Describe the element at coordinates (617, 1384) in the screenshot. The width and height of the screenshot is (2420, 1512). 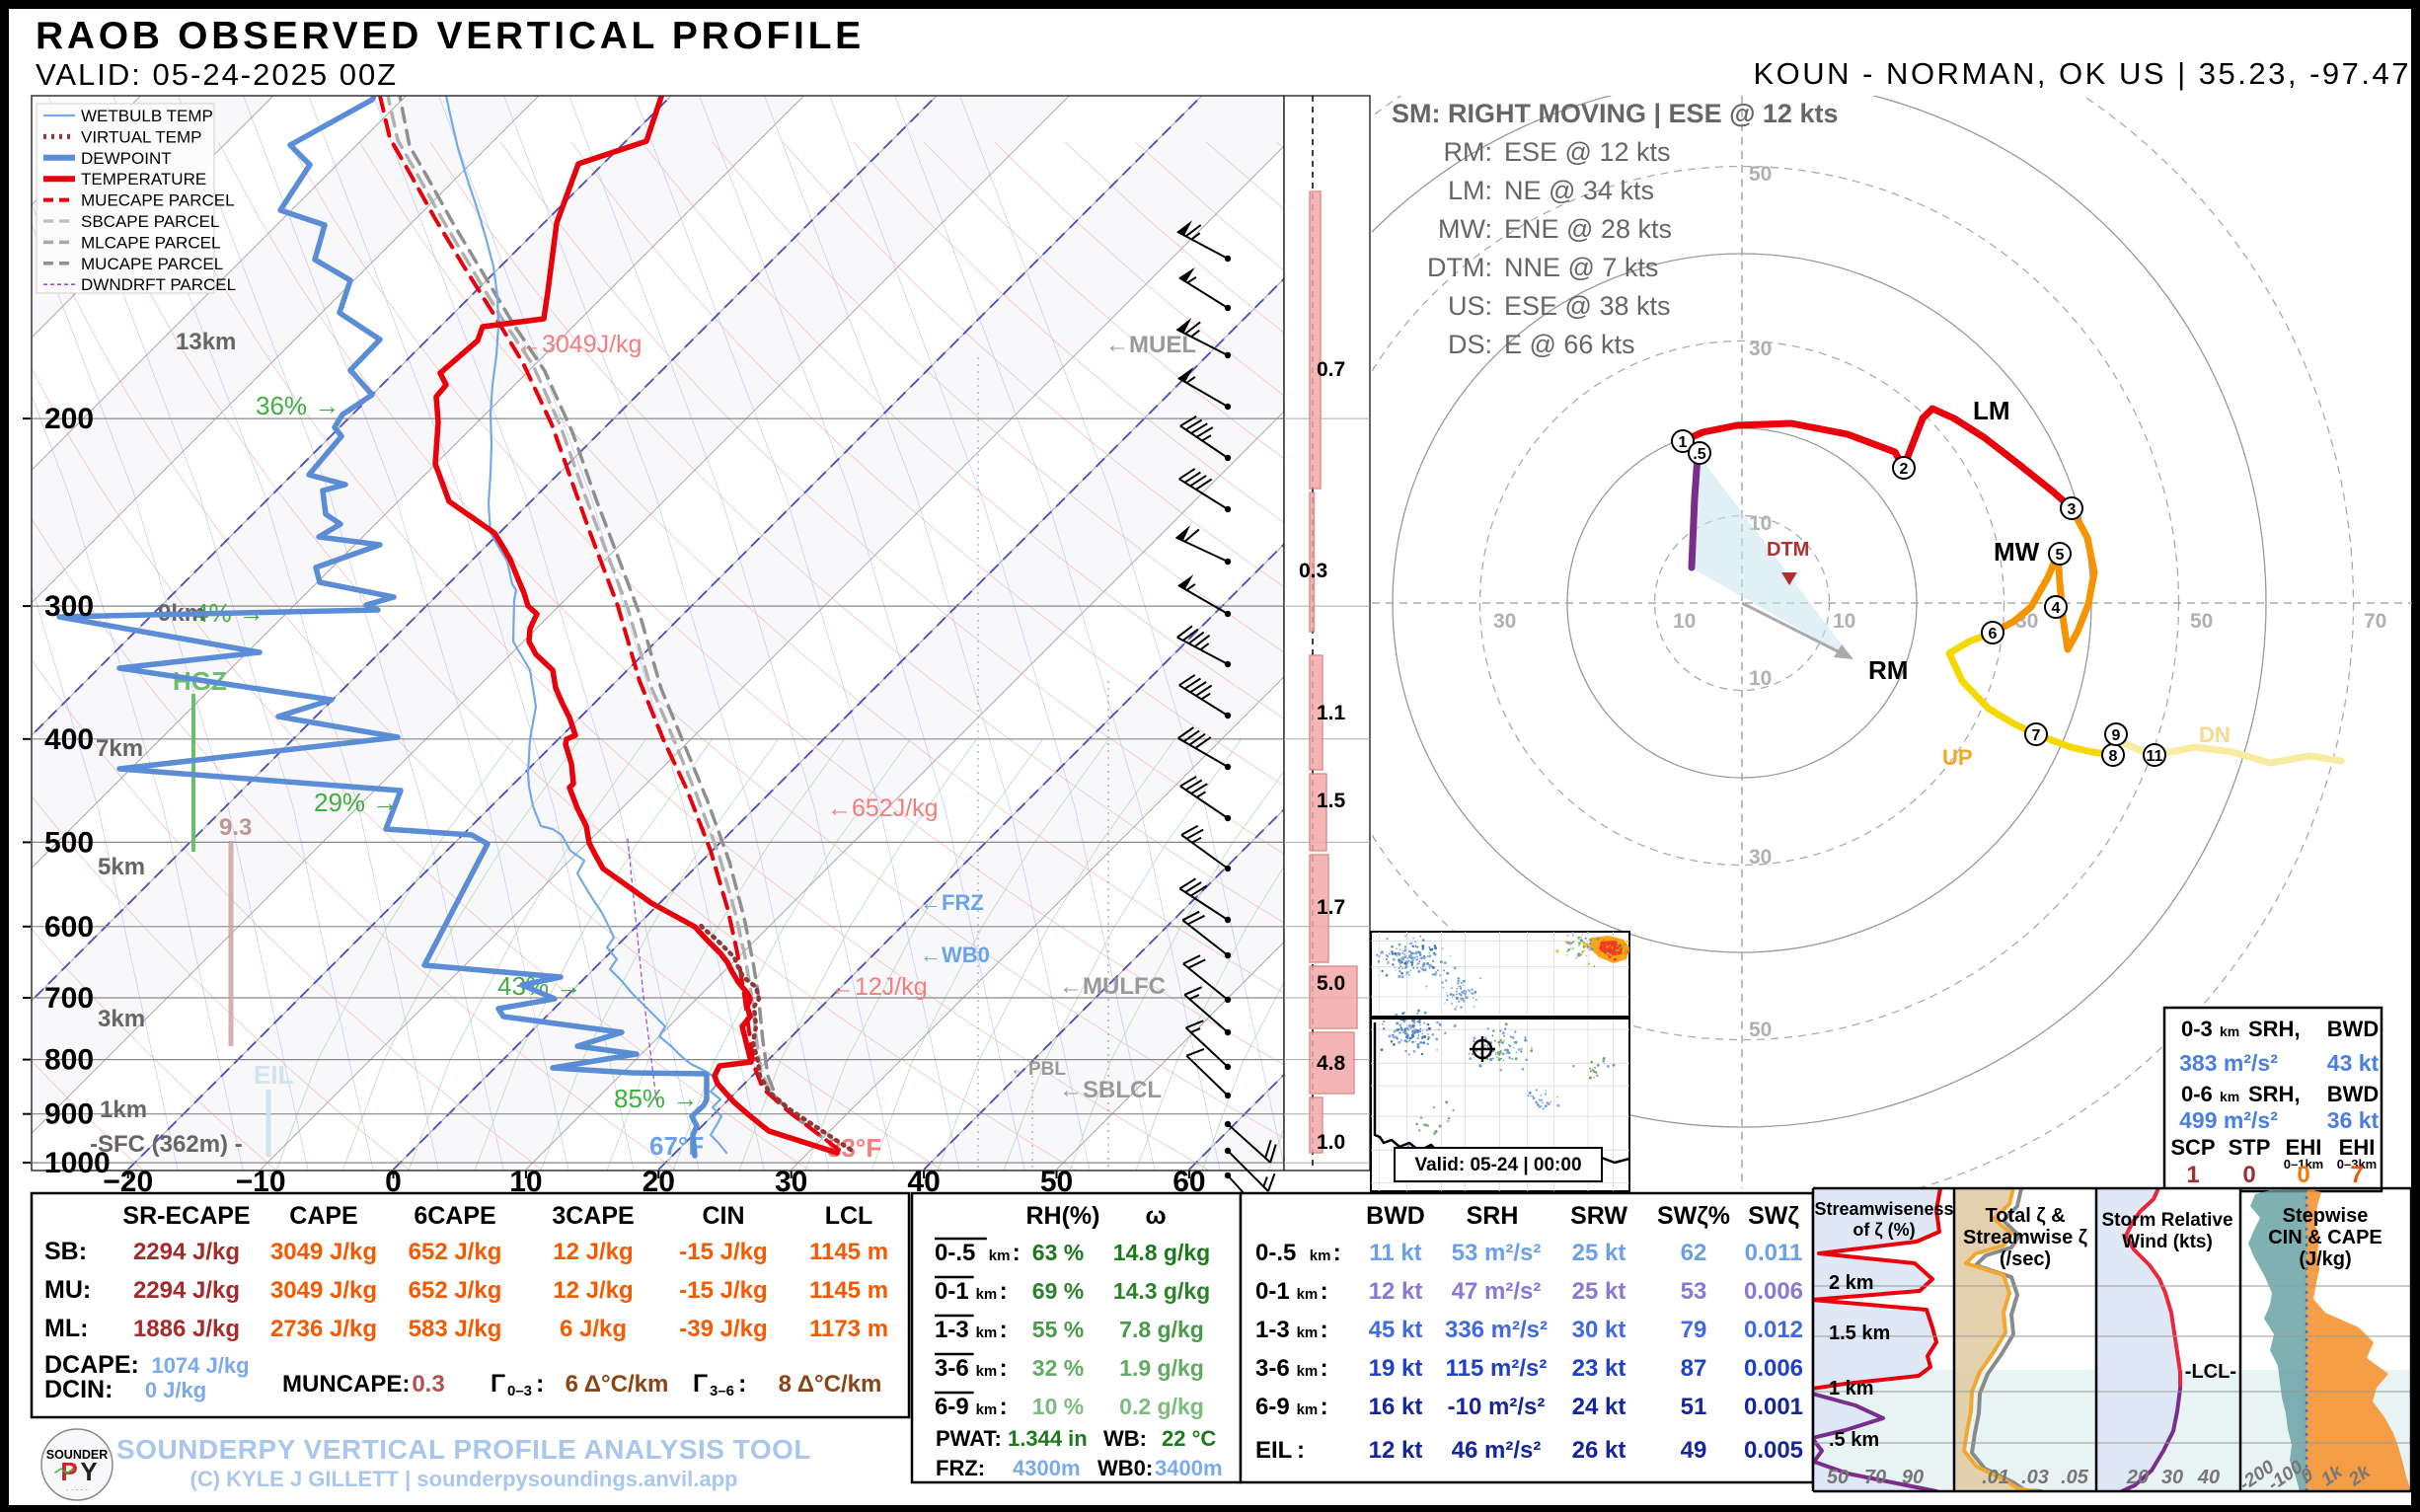
I see `svg-text: 6 Δ°C/km` at that location.